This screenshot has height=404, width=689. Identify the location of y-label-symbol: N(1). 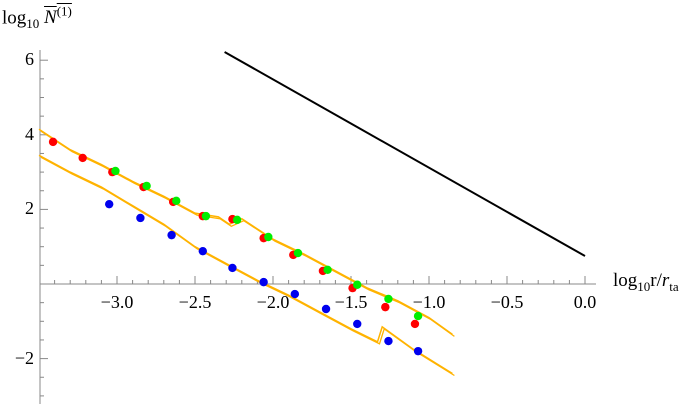
(58, 16).